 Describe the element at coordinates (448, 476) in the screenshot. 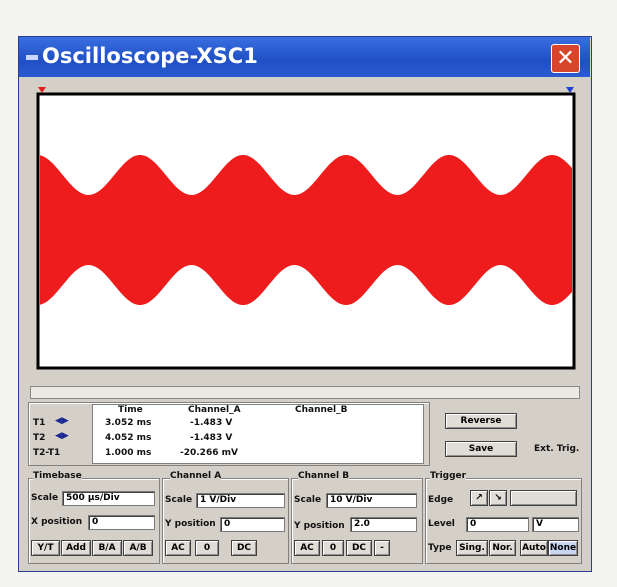

I see `group-title: Trigger` at that location.